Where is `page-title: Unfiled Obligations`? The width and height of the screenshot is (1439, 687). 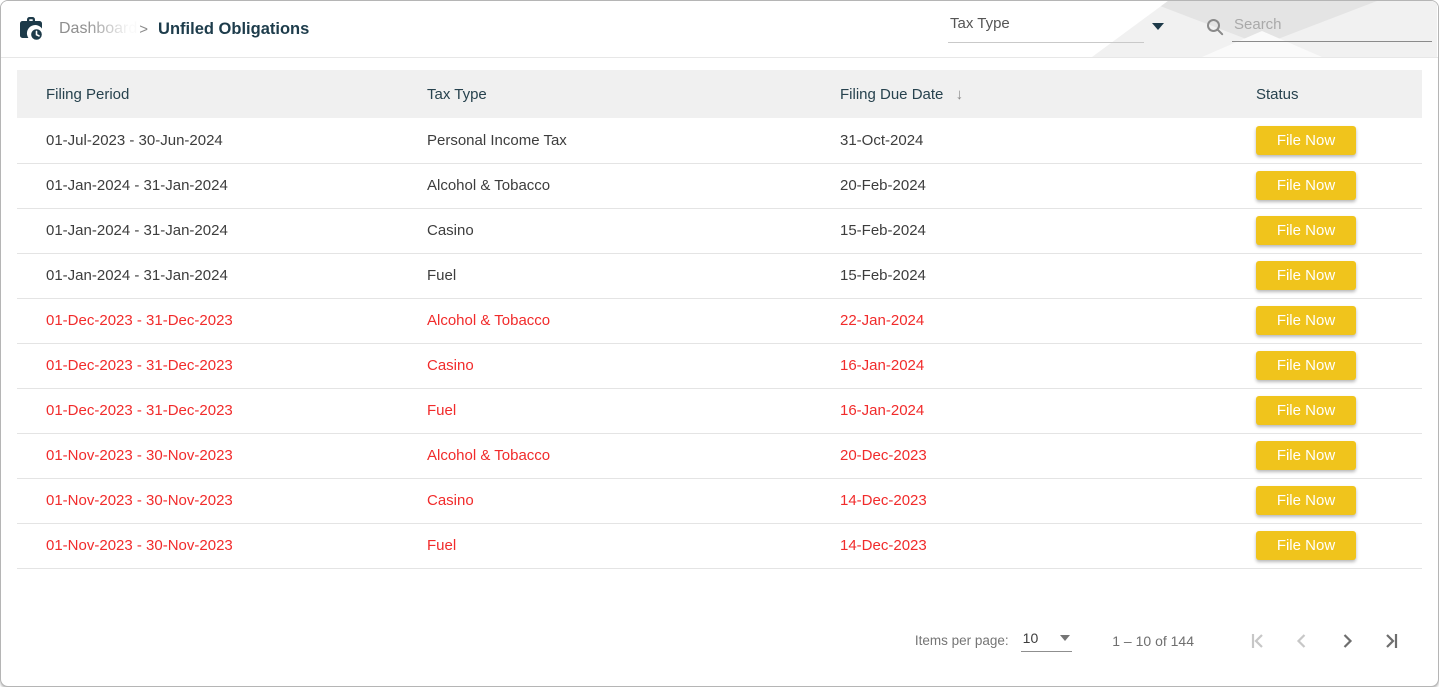 page-title: Unfiled Obligations is located at coordinates (234, 28).